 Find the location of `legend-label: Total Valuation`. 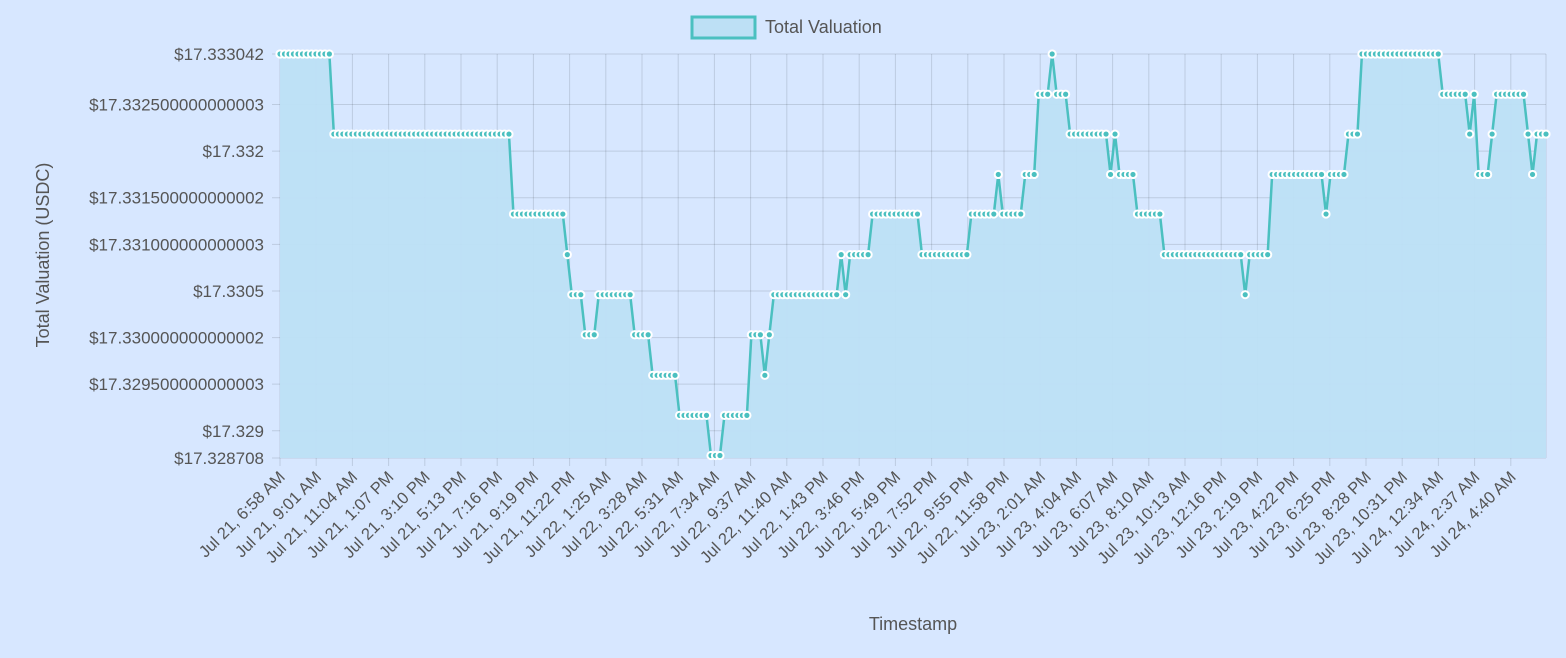

legend-label: Total Valuation is located at coordinates (823, 27).